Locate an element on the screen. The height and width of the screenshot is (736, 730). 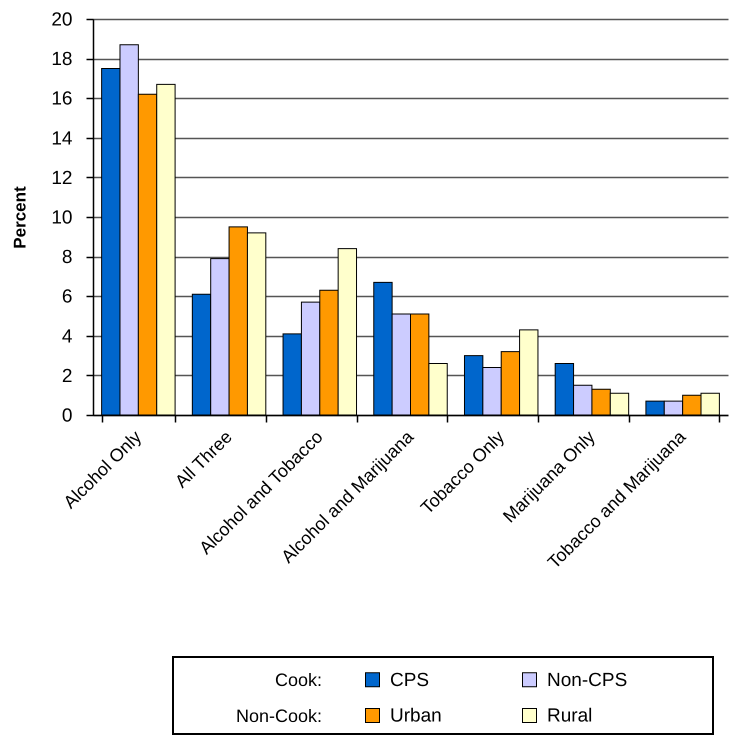
y-tick-label: 18 is located at coordinates (61, 59).